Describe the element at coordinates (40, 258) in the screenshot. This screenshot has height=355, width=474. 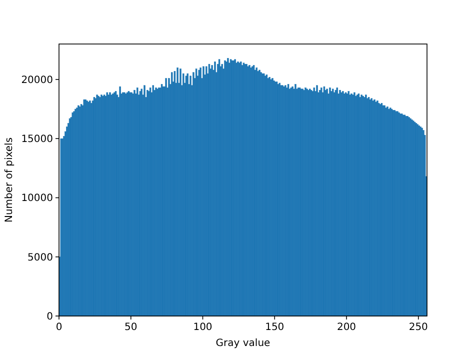
I see `y-tick-label: 5000` at that location.